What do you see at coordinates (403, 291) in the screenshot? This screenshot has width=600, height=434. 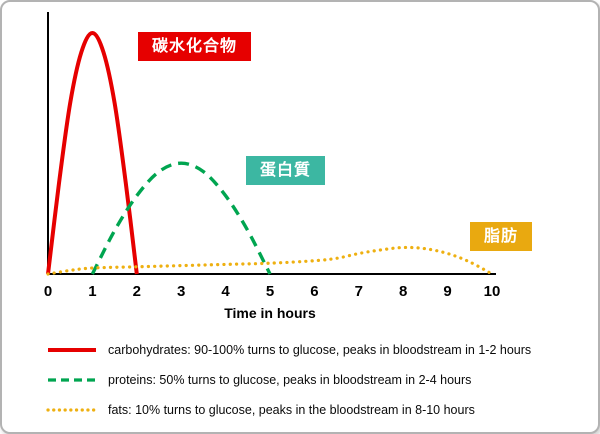 I see `x-tick-label: 8` at bounding box center [403, 291].